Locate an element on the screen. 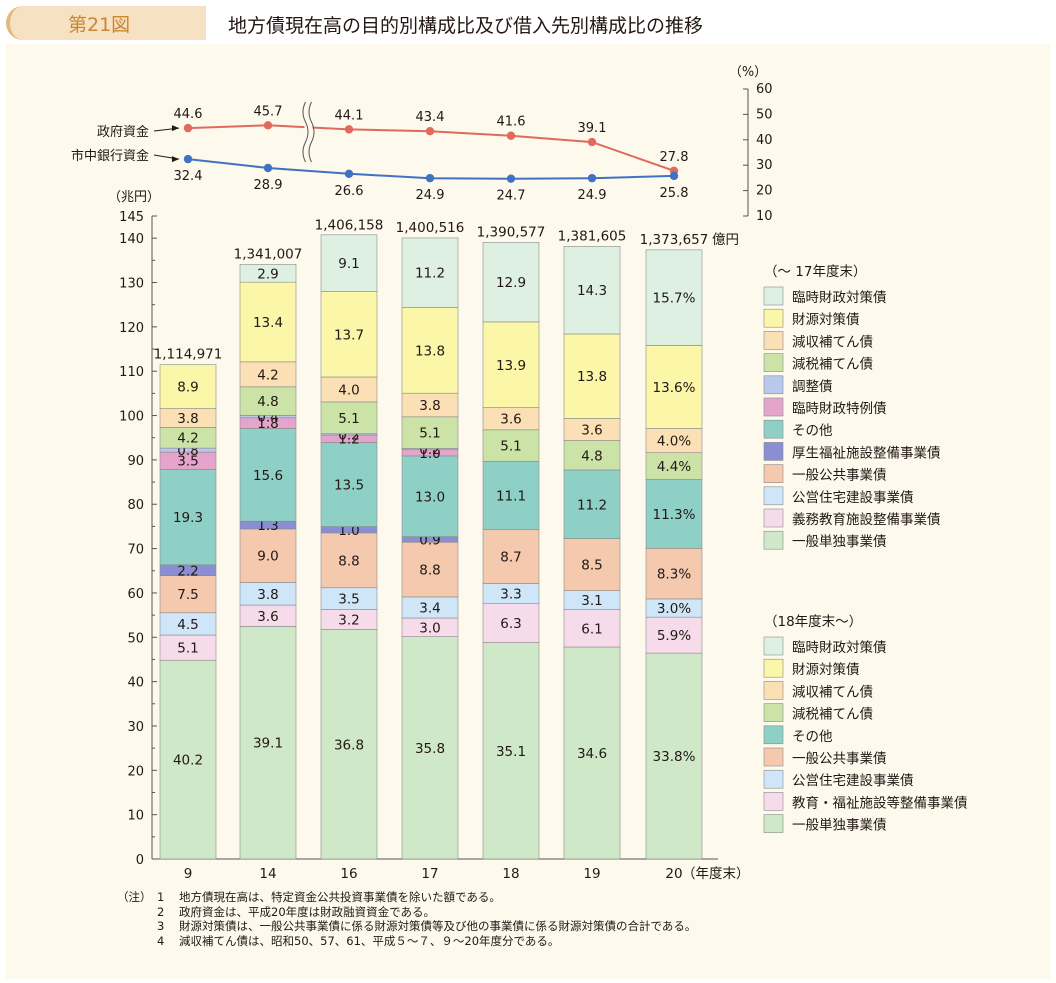  legend-swatch-rinji_zaisei_tokurei is located at coordinates (773, 407).